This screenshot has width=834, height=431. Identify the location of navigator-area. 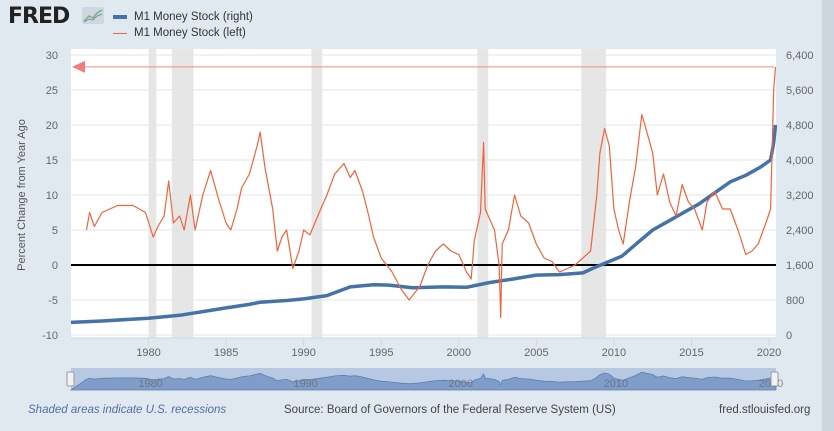
(423, 381).